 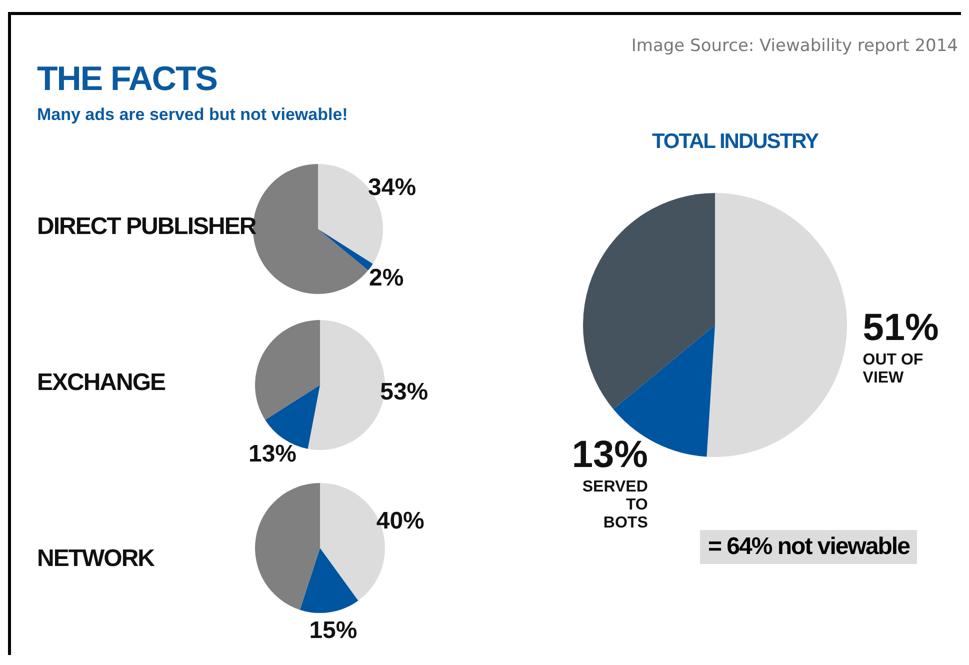 I want to click on slice-label: OUT OF VIEW, so click(x=893, y=368).